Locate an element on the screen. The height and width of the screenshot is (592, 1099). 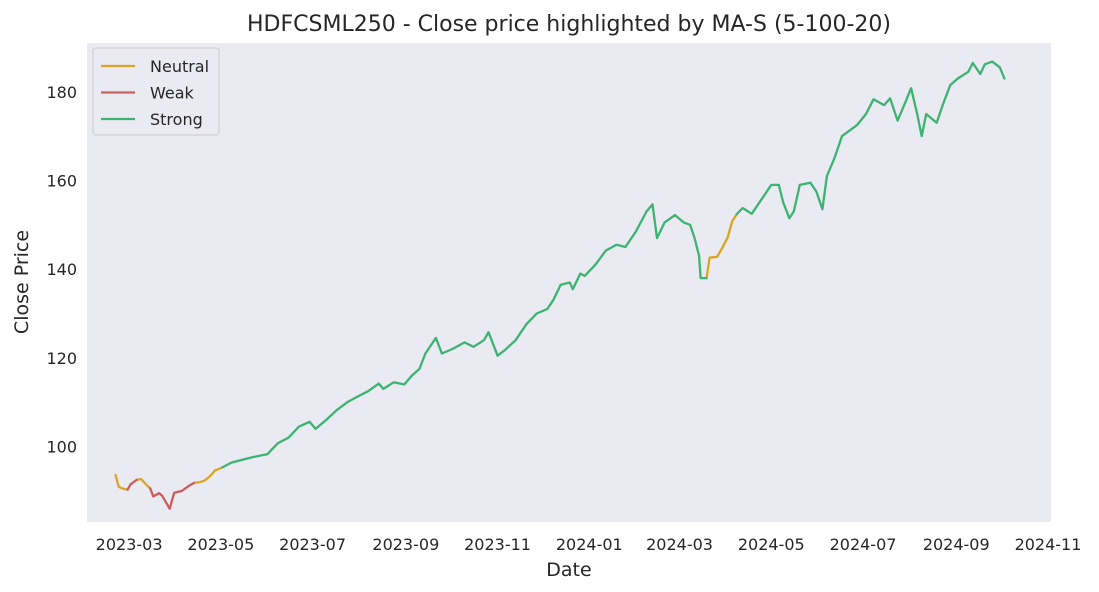
y-tick-label: 180 is located at coordinates (61, 92).